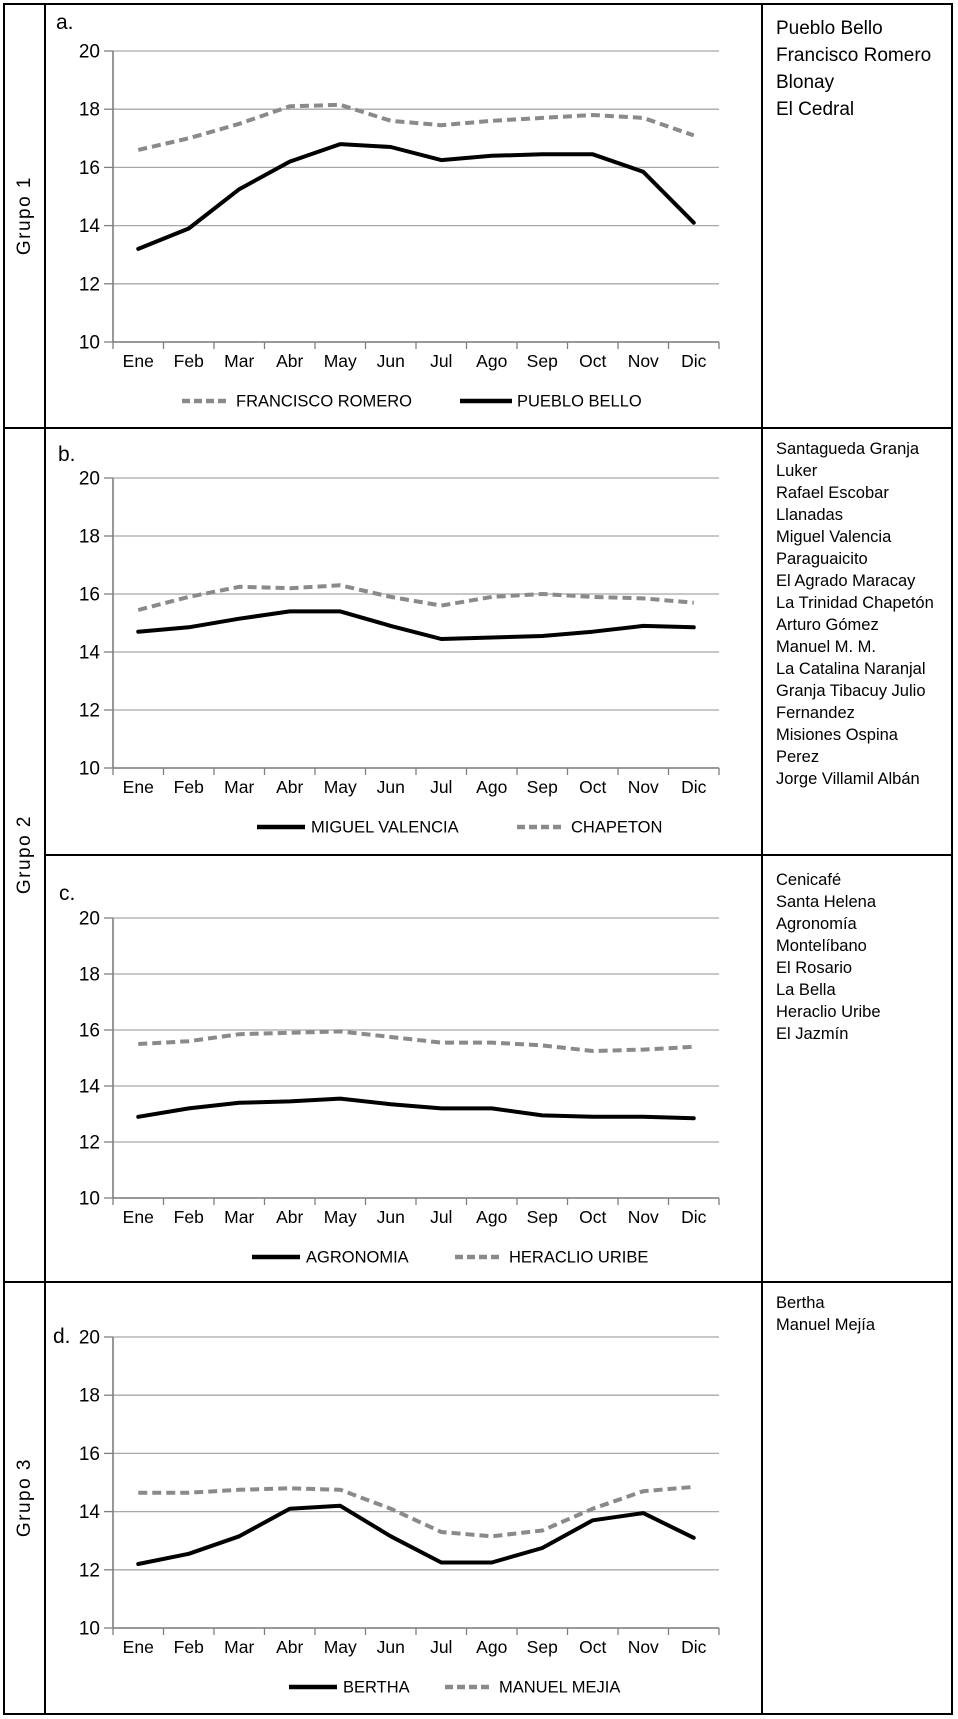  I want to click on station-name: Francisco Romero, so click(854, 55).